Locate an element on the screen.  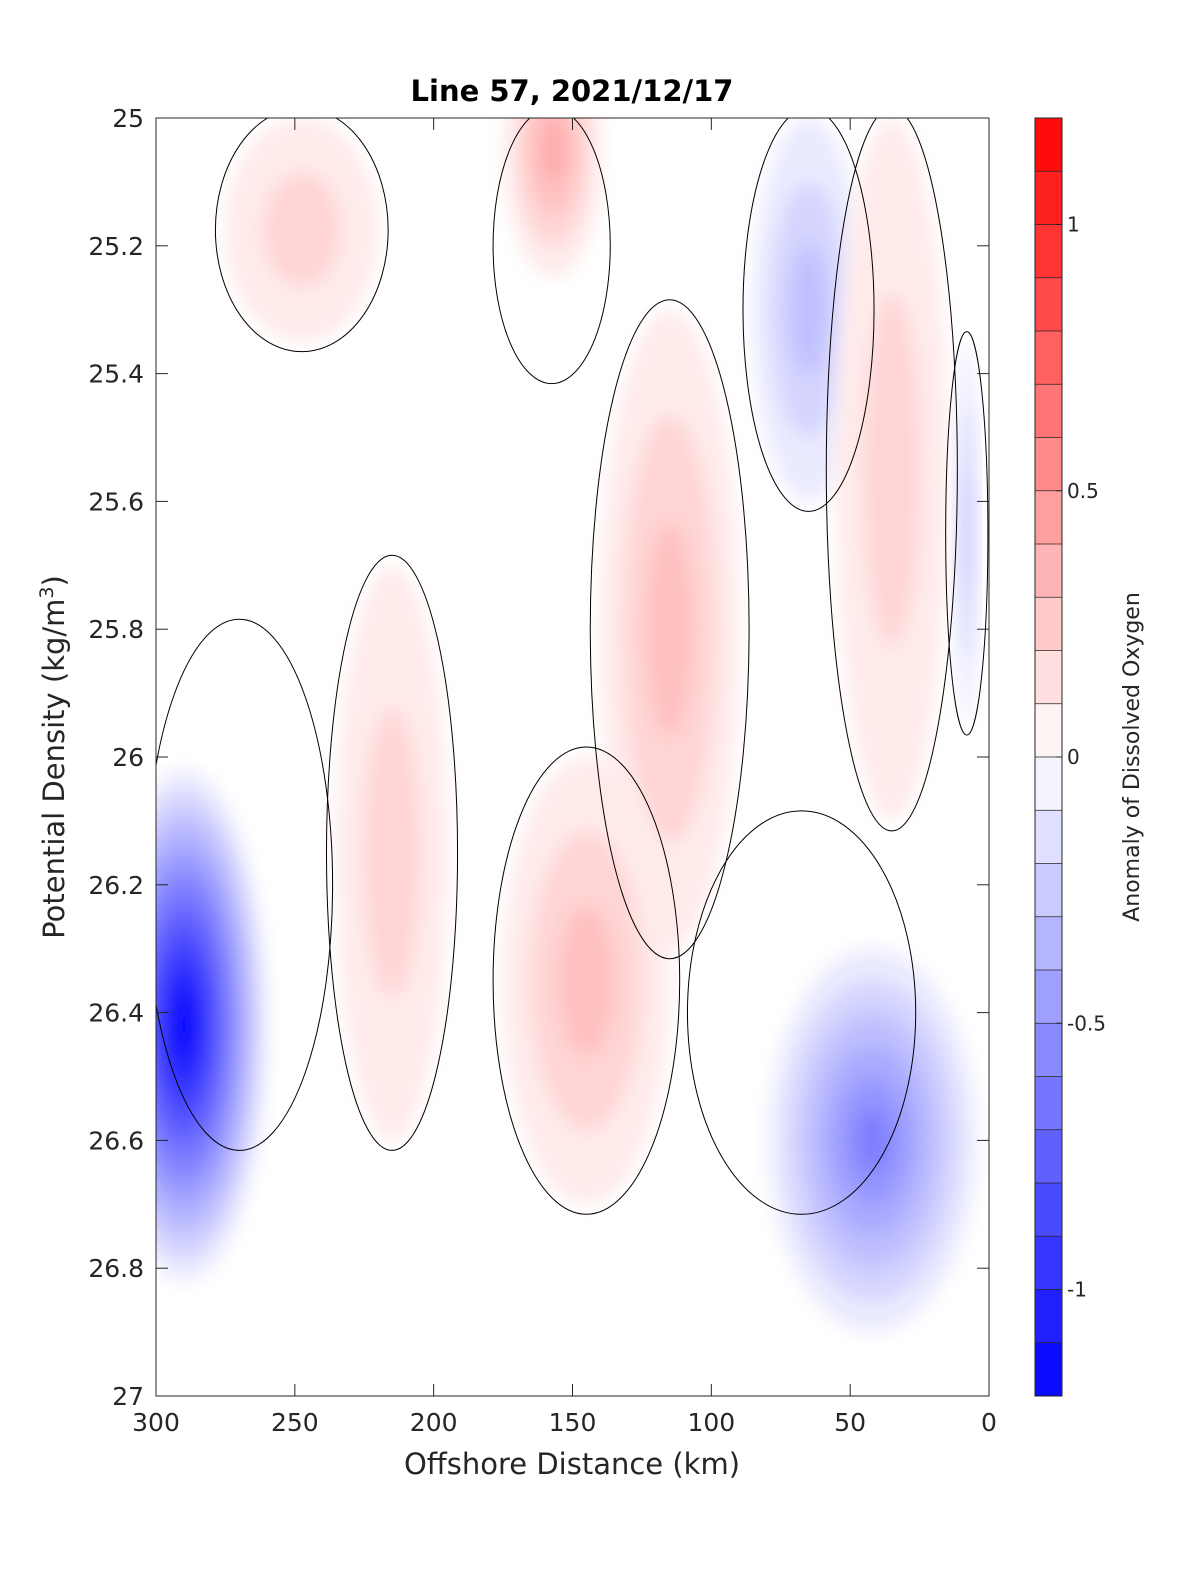
colorbar-tick-label-3: 0.5 is located at coordinates (1083, 491).